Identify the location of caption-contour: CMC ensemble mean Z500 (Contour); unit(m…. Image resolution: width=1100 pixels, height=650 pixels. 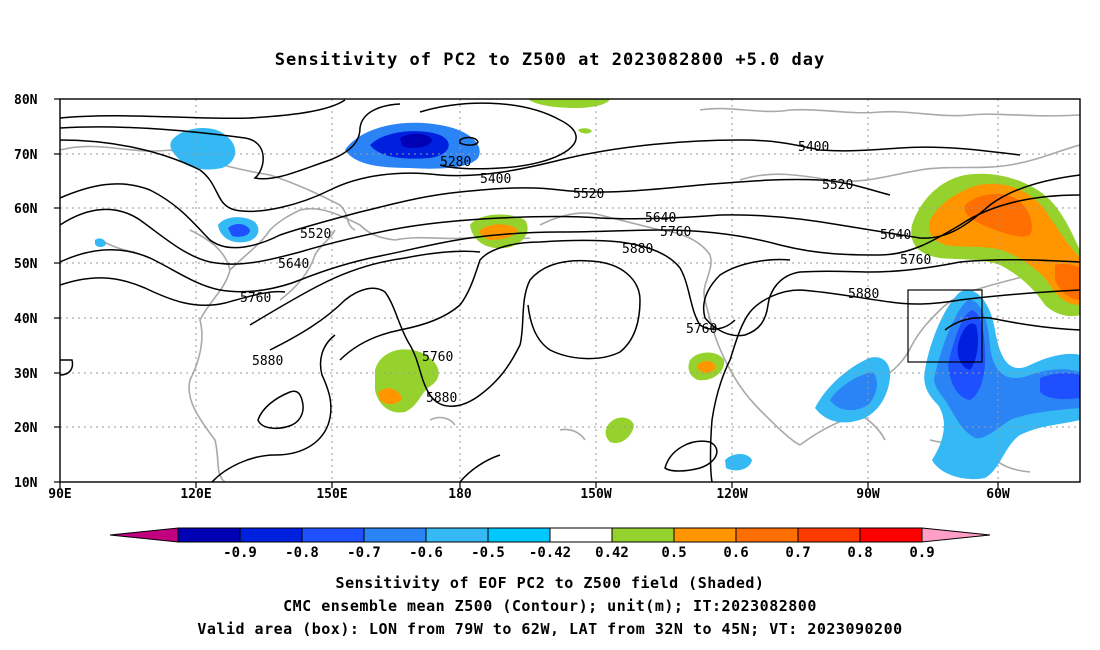
(550, 606).